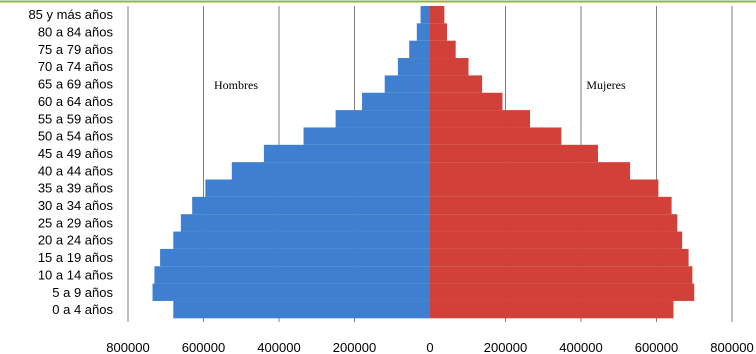 This screenshot has width=756, height=354. I want to click on category-label: 55 a 59 años, so click(76, 118).